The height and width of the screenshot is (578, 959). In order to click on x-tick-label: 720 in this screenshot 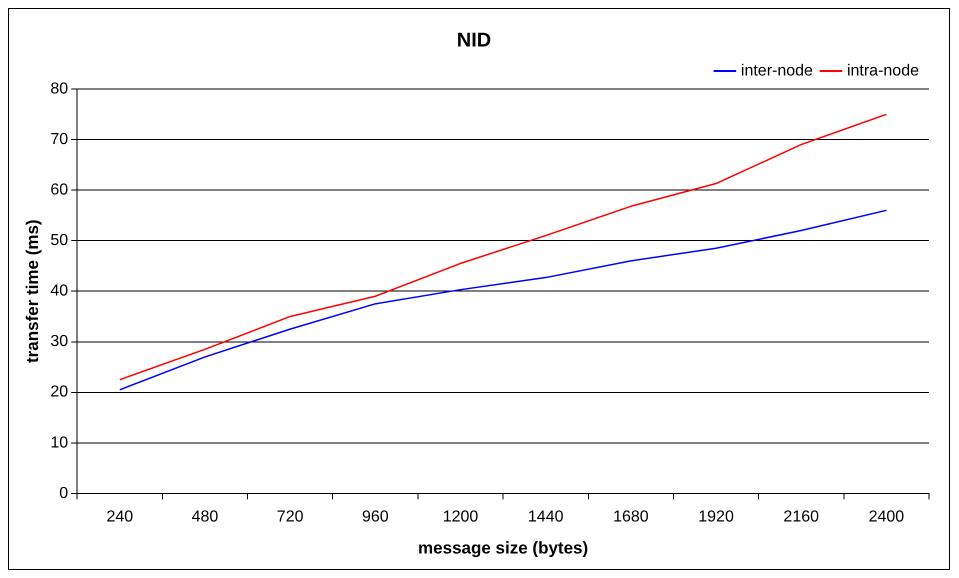, I will do `click(290, 517)`.